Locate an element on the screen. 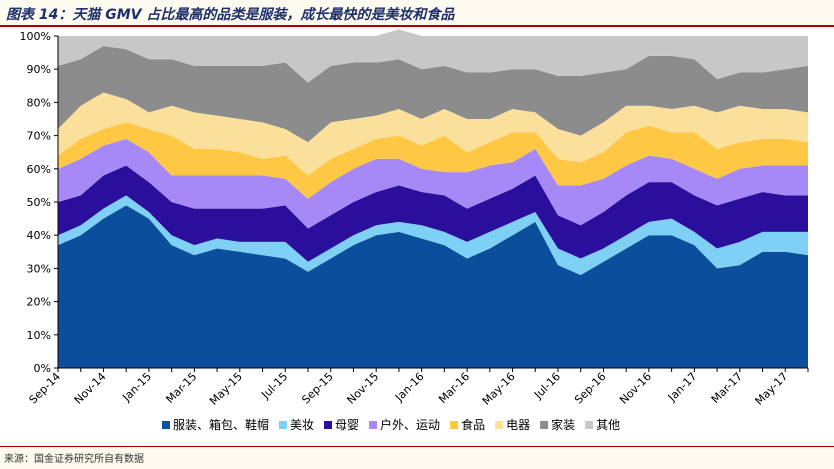 The width and height of the screenshot is (834, 469). y-tick-label: 70% is located at coordinates (39, 136).